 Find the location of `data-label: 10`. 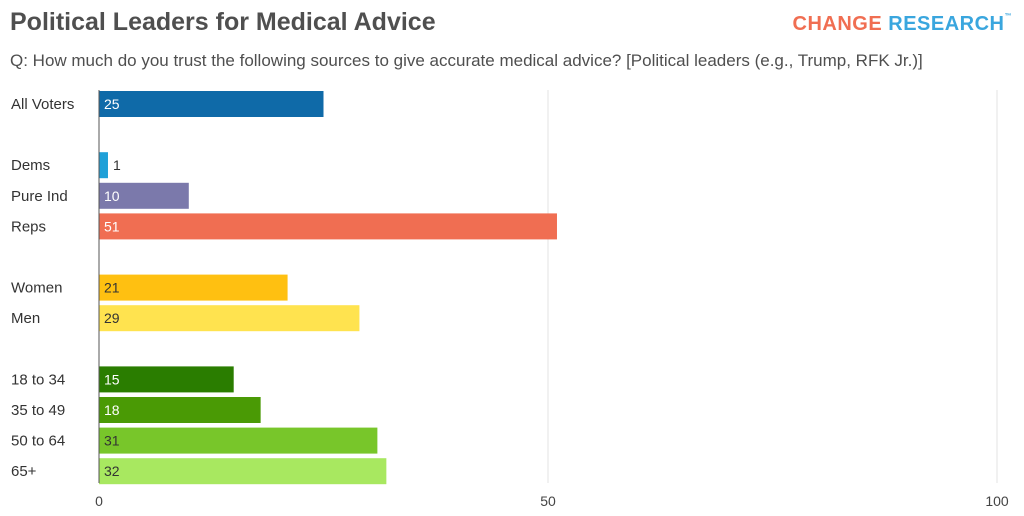

data-label: 10 is located at coordinates (112, 196).